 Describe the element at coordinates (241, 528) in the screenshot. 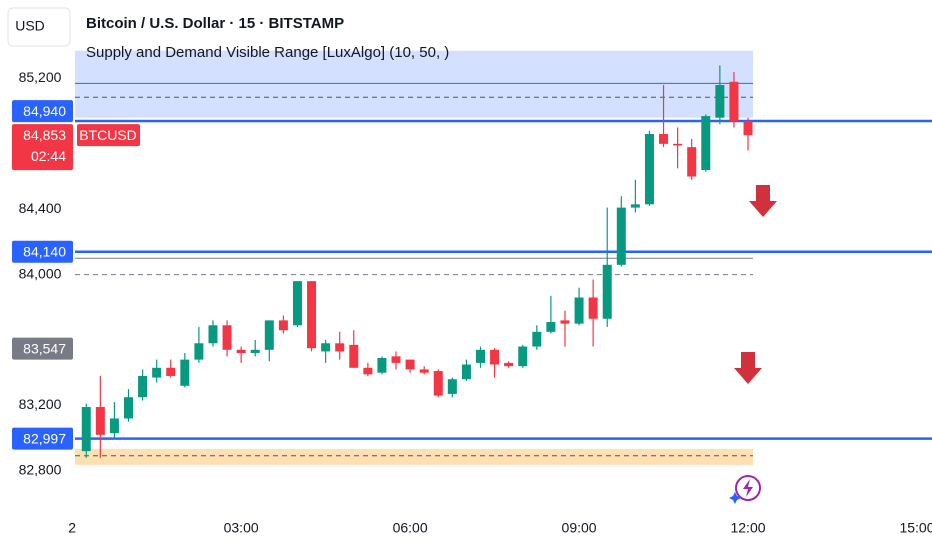

I see `x-tick-label: 03:00` at that location.